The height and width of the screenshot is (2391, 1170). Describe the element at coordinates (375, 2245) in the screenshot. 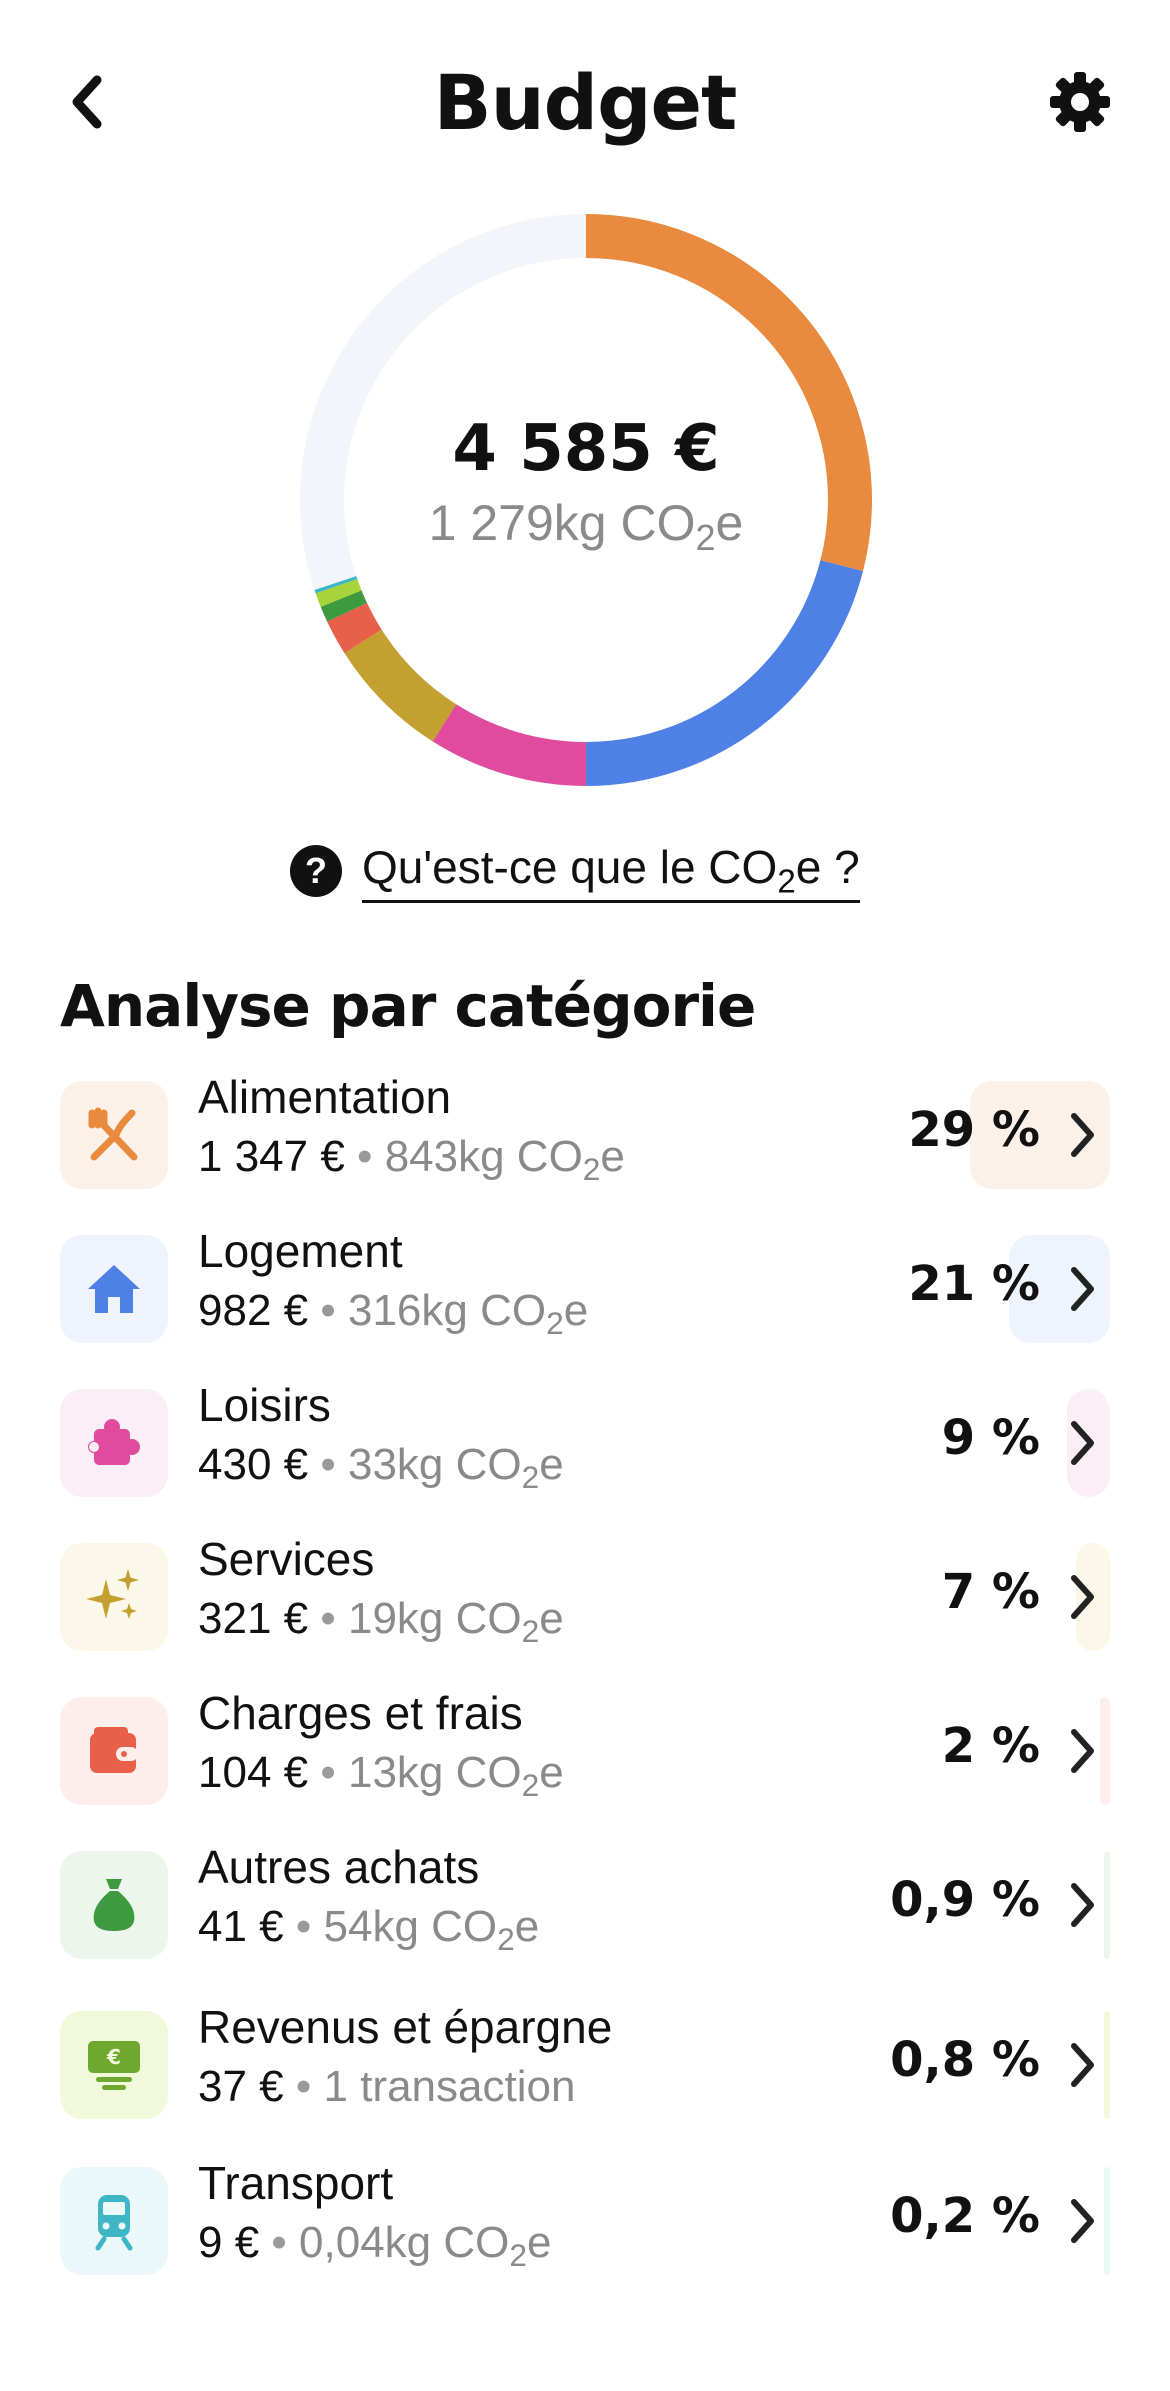

I see `category-subtitle: 9 € • 0,04kg CO2e` at that location.